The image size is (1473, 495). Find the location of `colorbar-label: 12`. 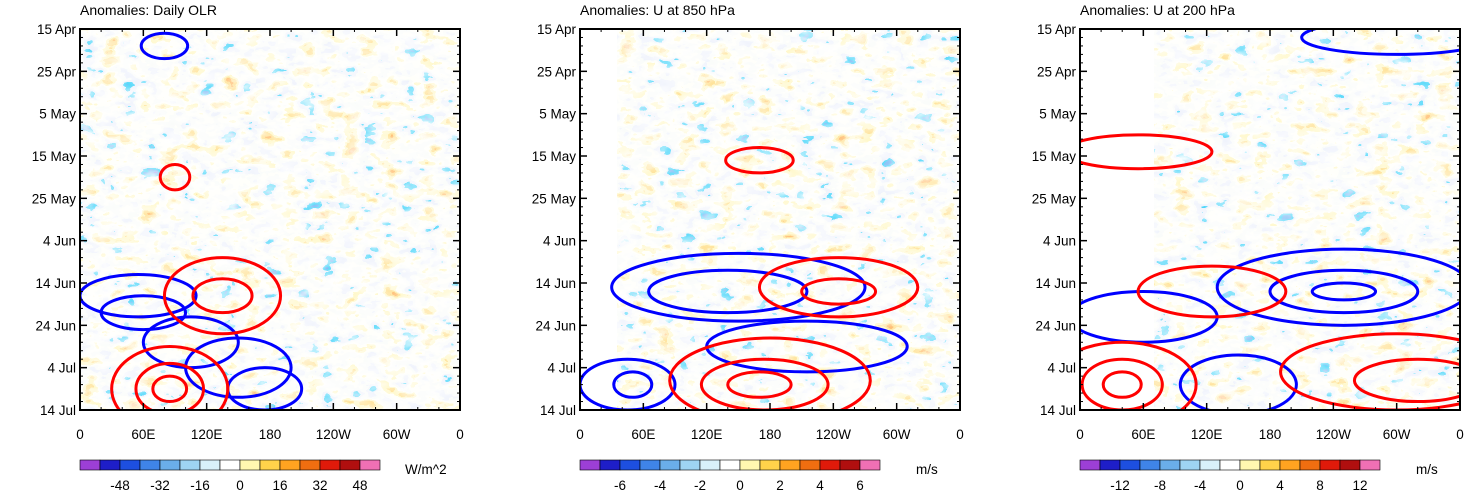

colorbar-label: 12 is located at coordinates (1359, 485).